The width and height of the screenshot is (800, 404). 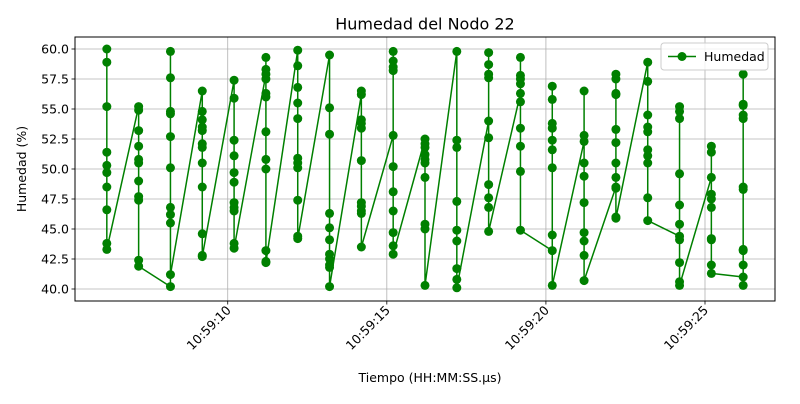 I want to click on y-axis-label: Humedad (%), so click(x=21, y=169).